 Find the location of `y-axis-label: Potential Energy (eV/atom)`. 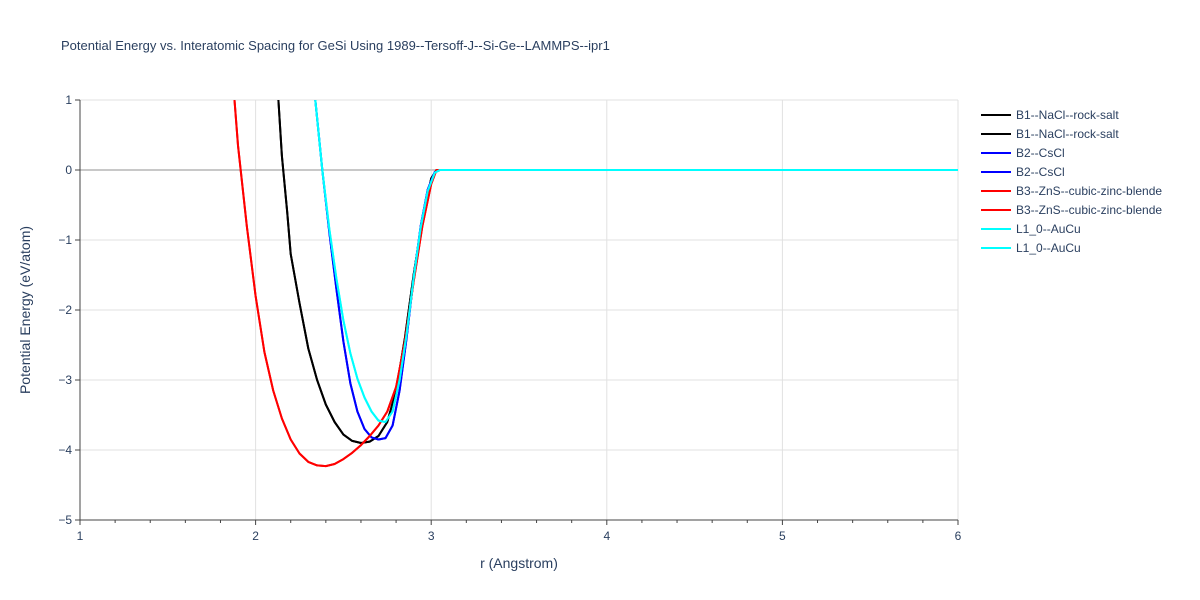

y-axis-label: Potential Energy (eV/atom) is located at coordinates (25, 310).